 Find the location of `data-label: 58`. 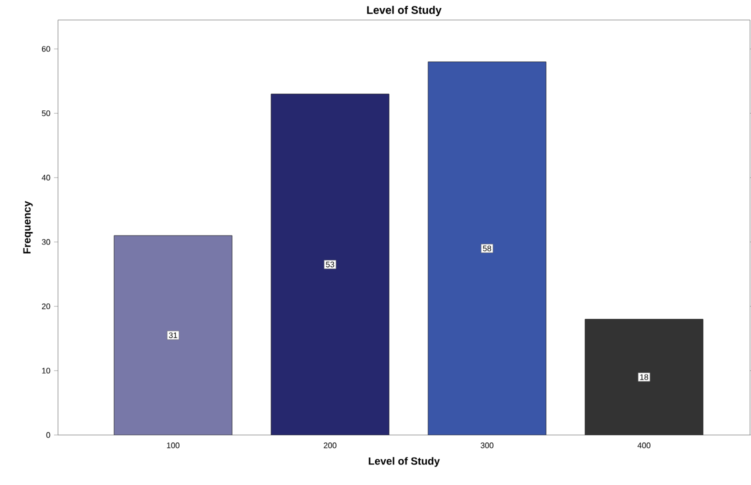

data-label: 58 is located at coordinates (487, 249).